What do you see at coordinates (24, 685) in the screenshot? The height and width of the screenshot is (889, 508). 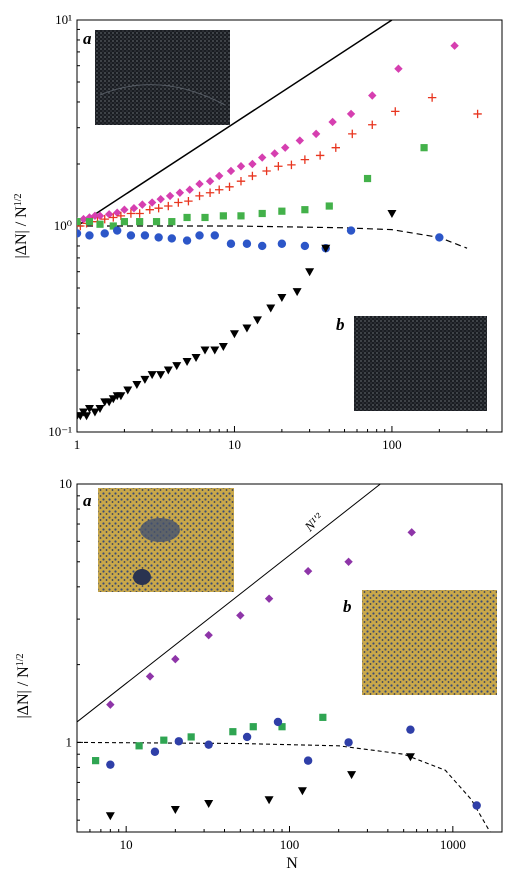 I see `bottom-y-axis-label: |ΔN| / N1/2` at bounding box center [24, 685].